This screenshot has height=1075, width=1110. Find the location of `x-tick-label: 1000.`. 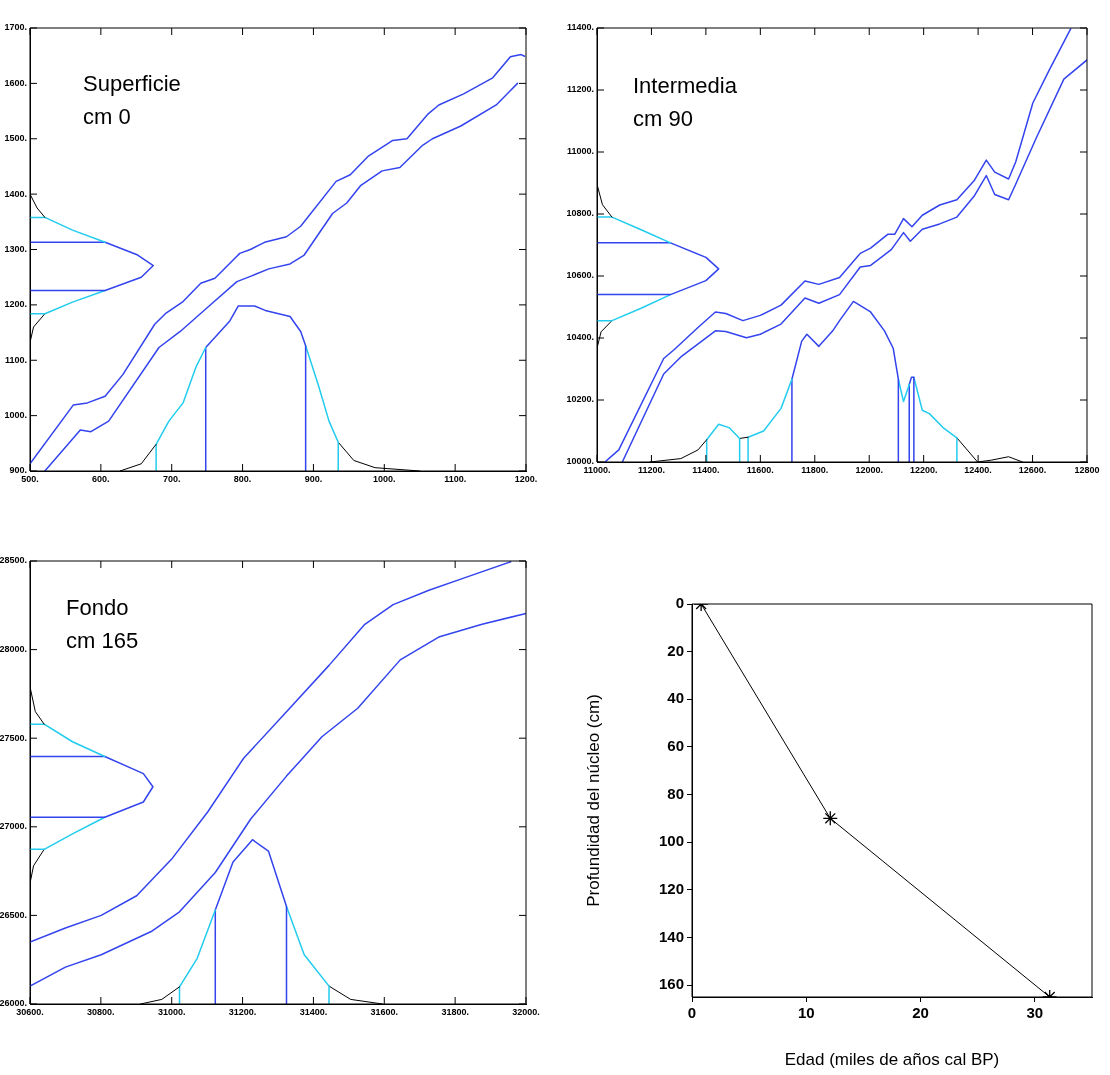

x-tick-label: 1000. is located at coordinates (384, 478).